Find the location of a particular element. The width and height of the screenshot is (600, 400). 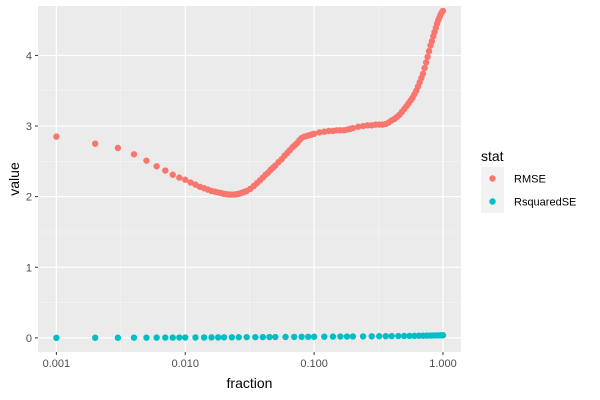

legend-key-rmse is located at coordinates (492, 178).